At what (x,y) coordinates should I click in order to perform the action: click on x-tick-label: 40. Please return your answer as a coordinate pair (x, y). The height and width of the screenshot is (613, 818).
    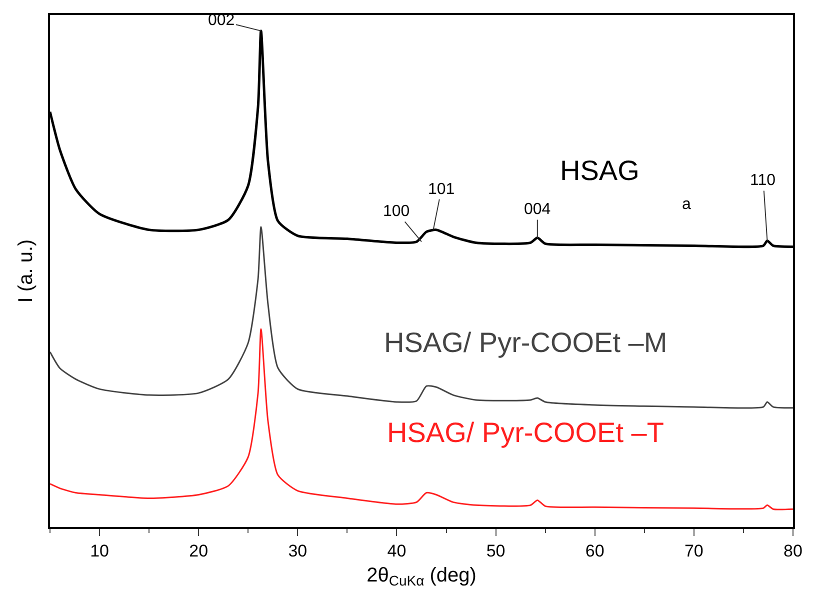
    Looking at the image, I should click on (396, 550).